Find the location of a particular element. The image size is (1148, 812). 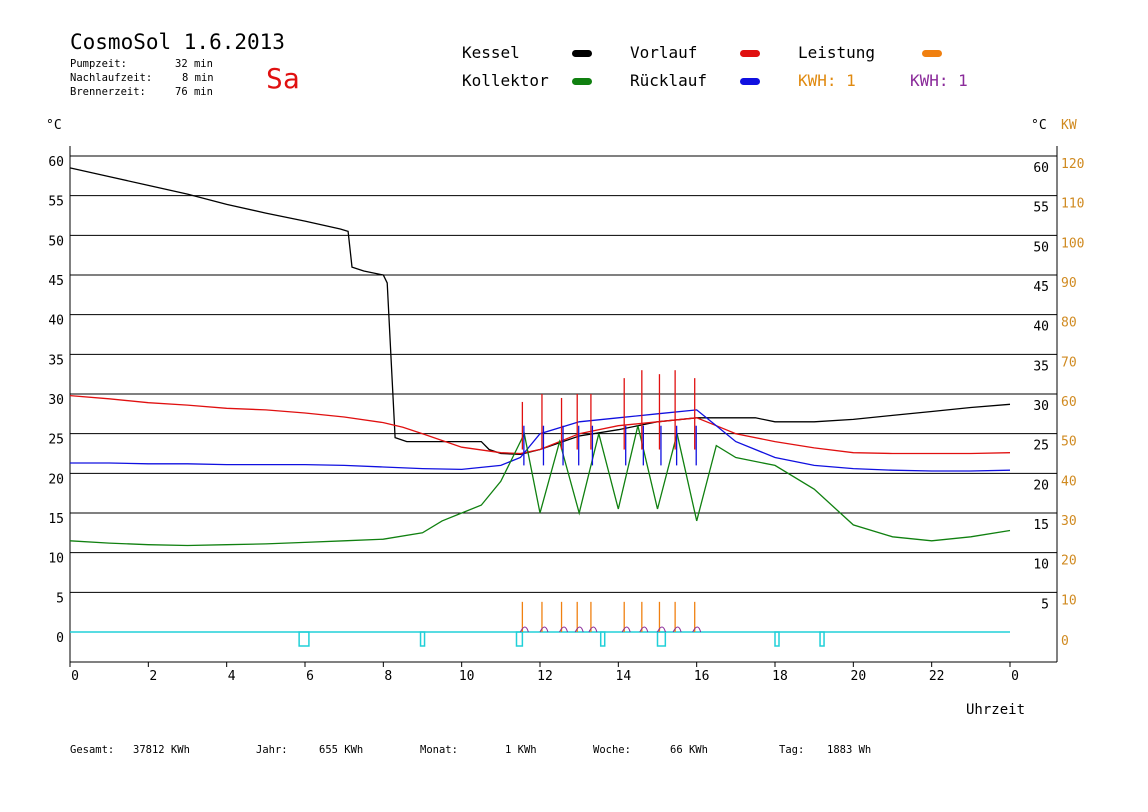

footer-jahr-value: 655 KWh is located at coordinates (341, 750).